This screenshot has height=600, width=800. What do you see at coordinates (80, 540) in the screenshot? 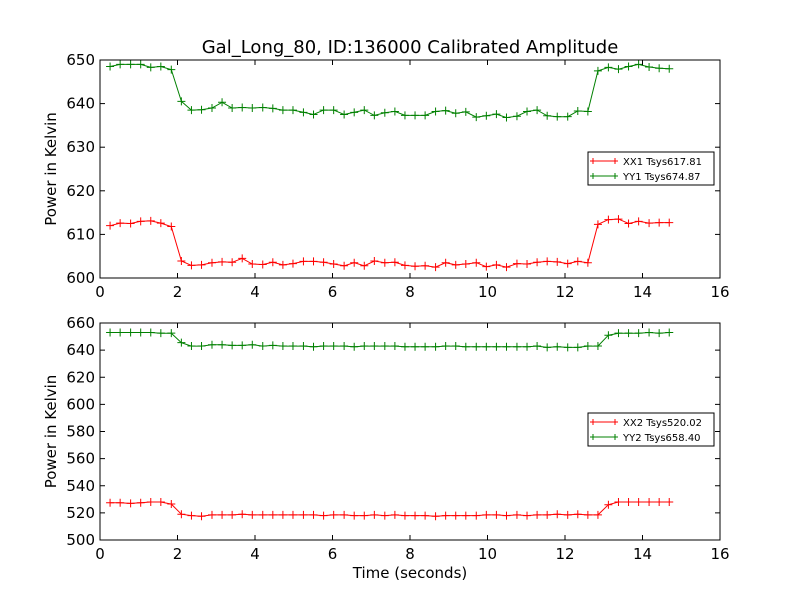
I see `y-tick-label: 500` at bounding box center [80, 540].